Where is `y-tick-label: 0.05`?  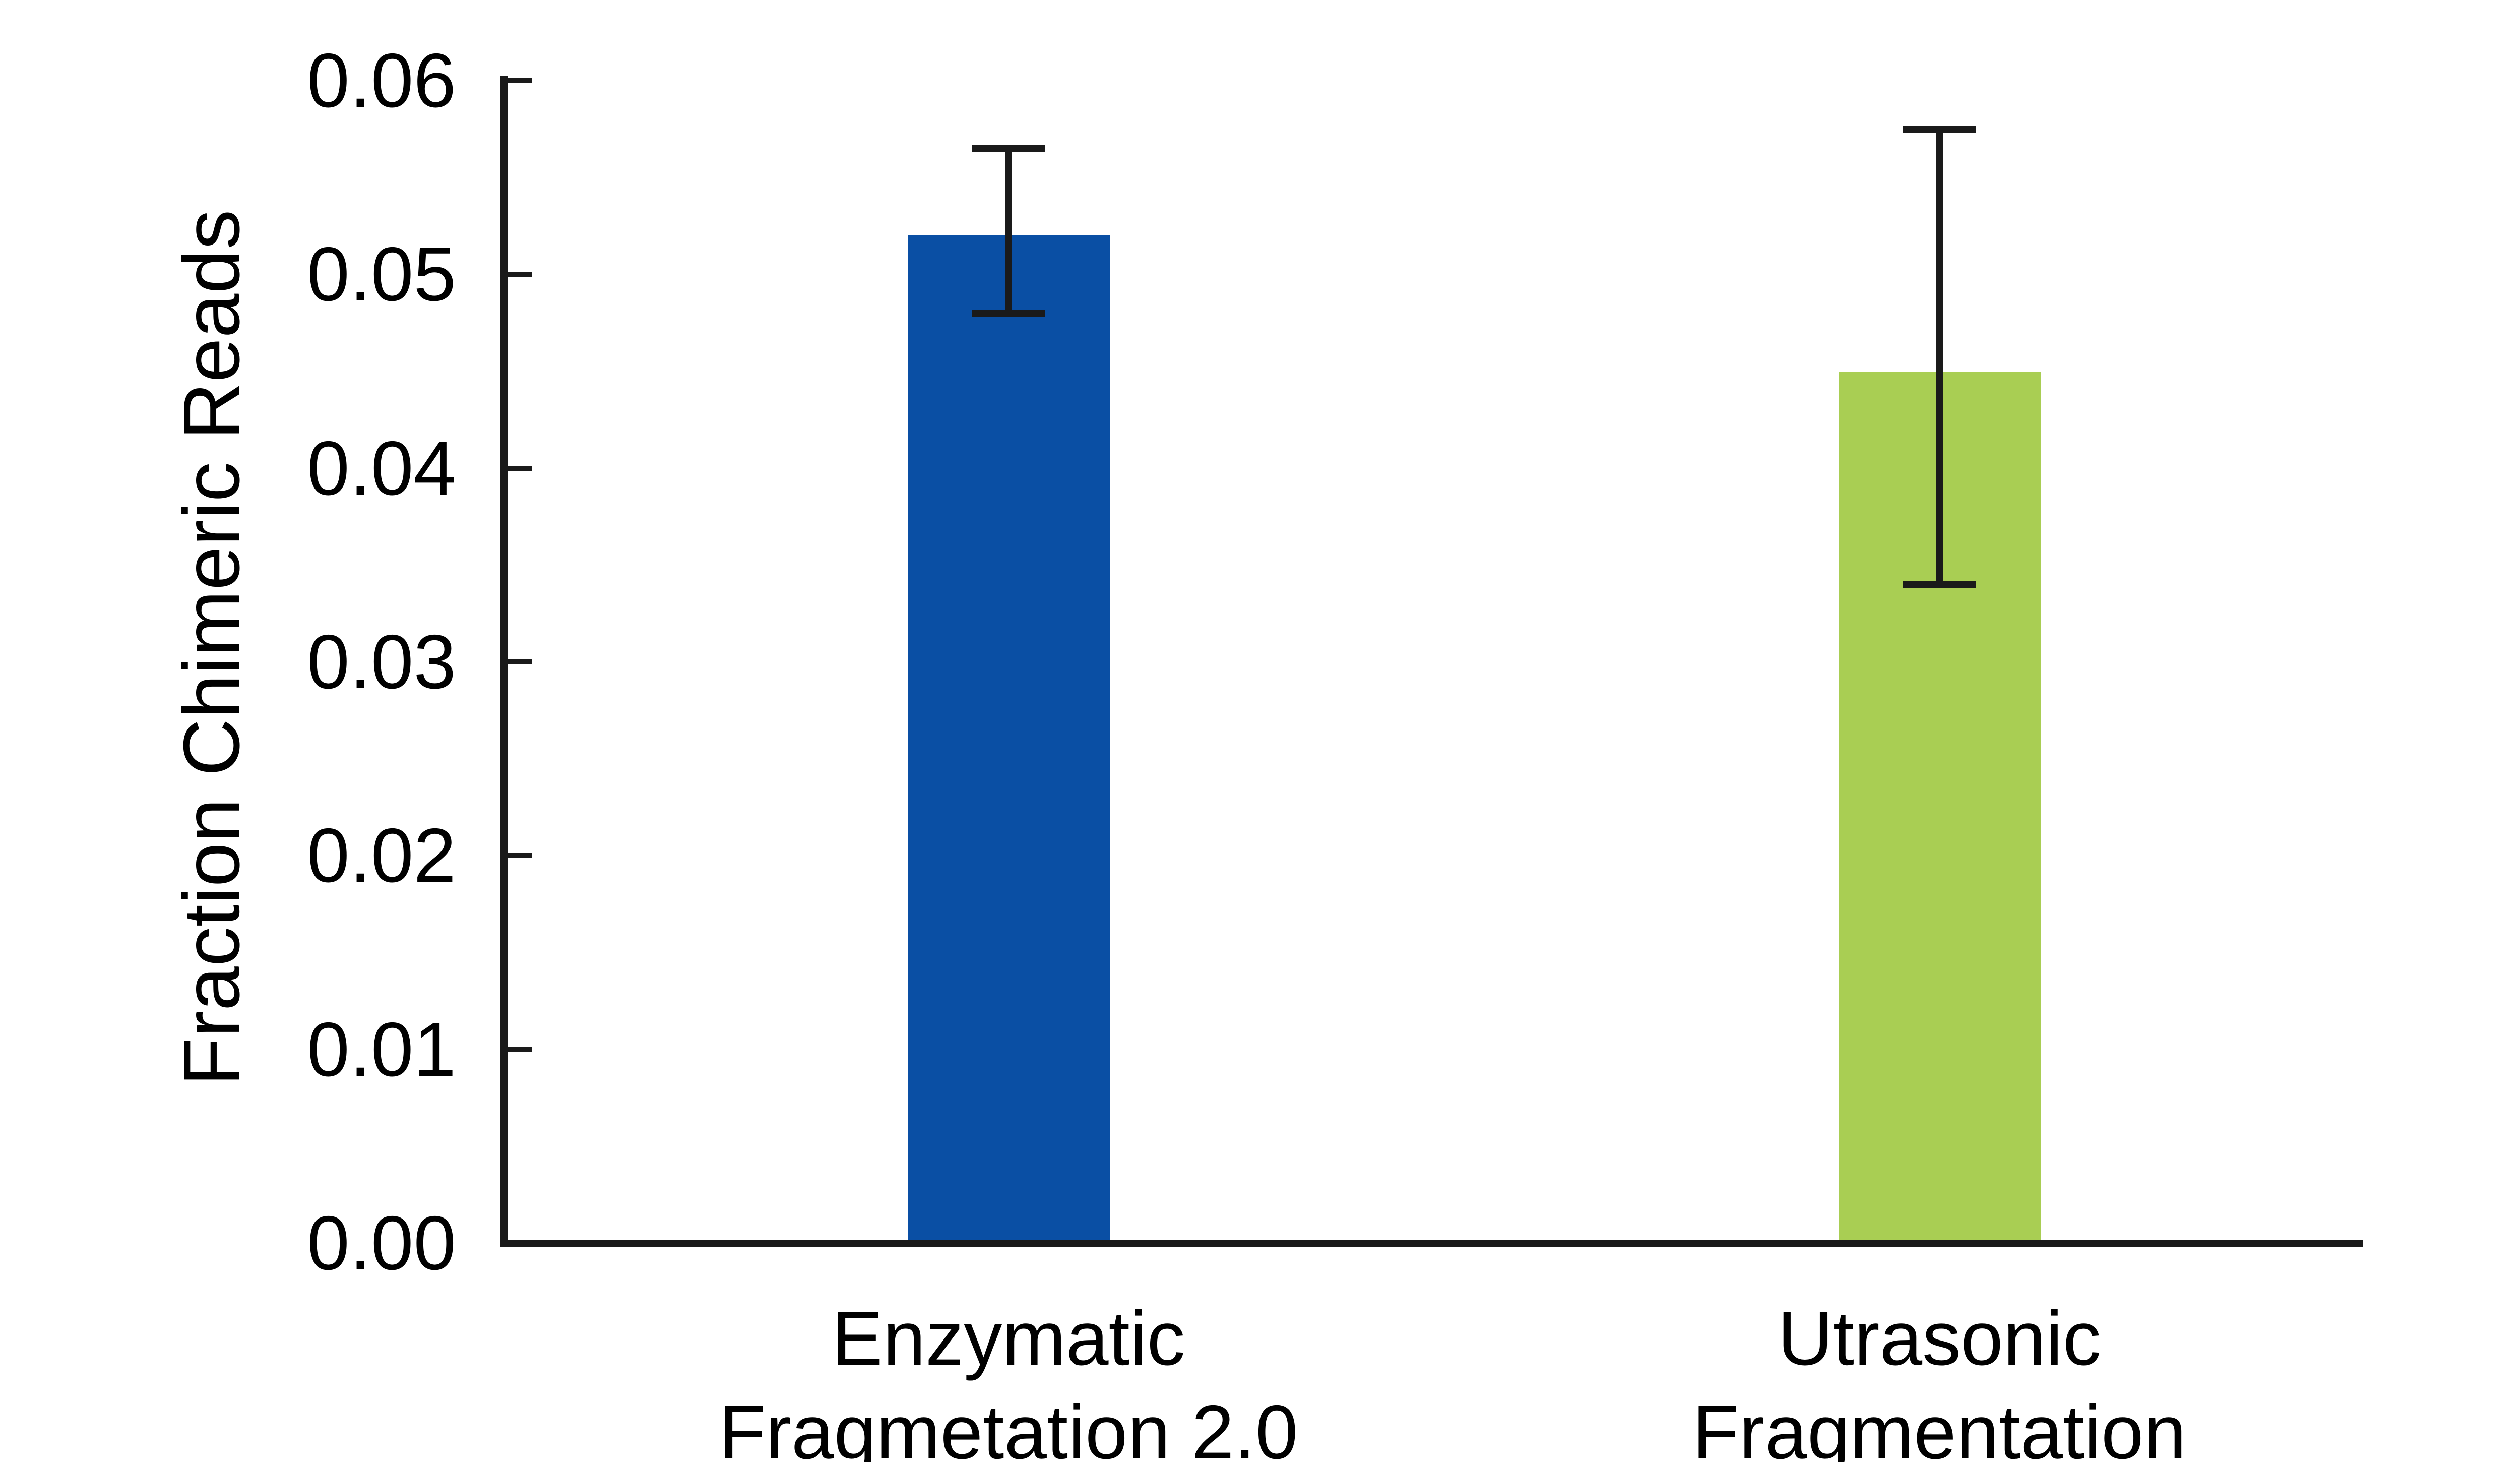
y-tick-label: 0.05 is located at coordinates (381, 274).